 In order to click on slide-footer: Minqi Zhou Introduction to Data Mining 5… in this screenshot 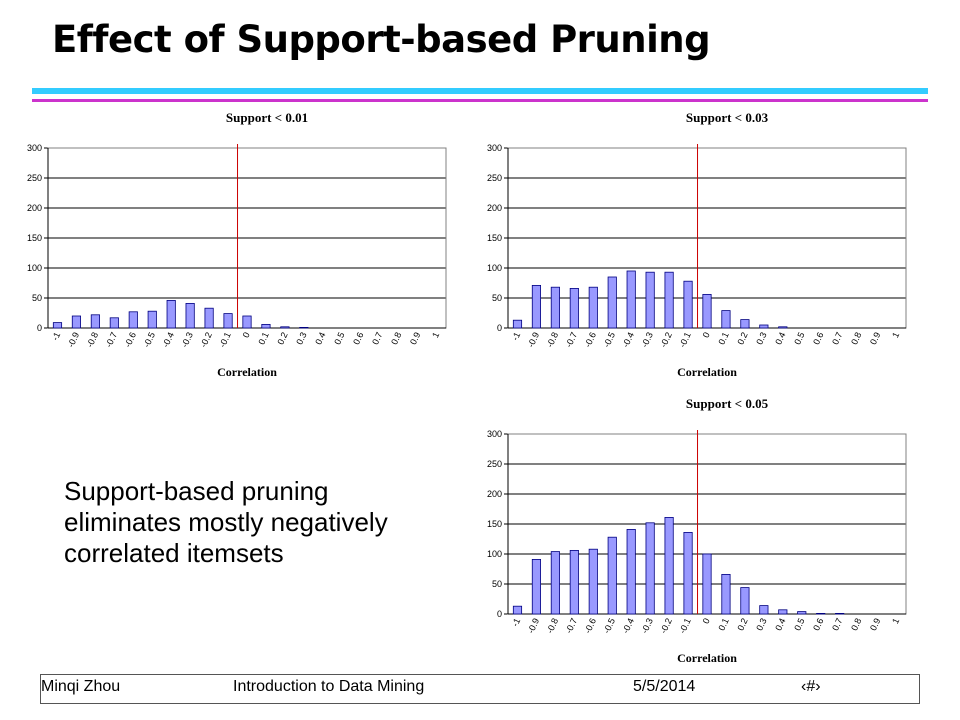, I will do `click(480, 689)`.